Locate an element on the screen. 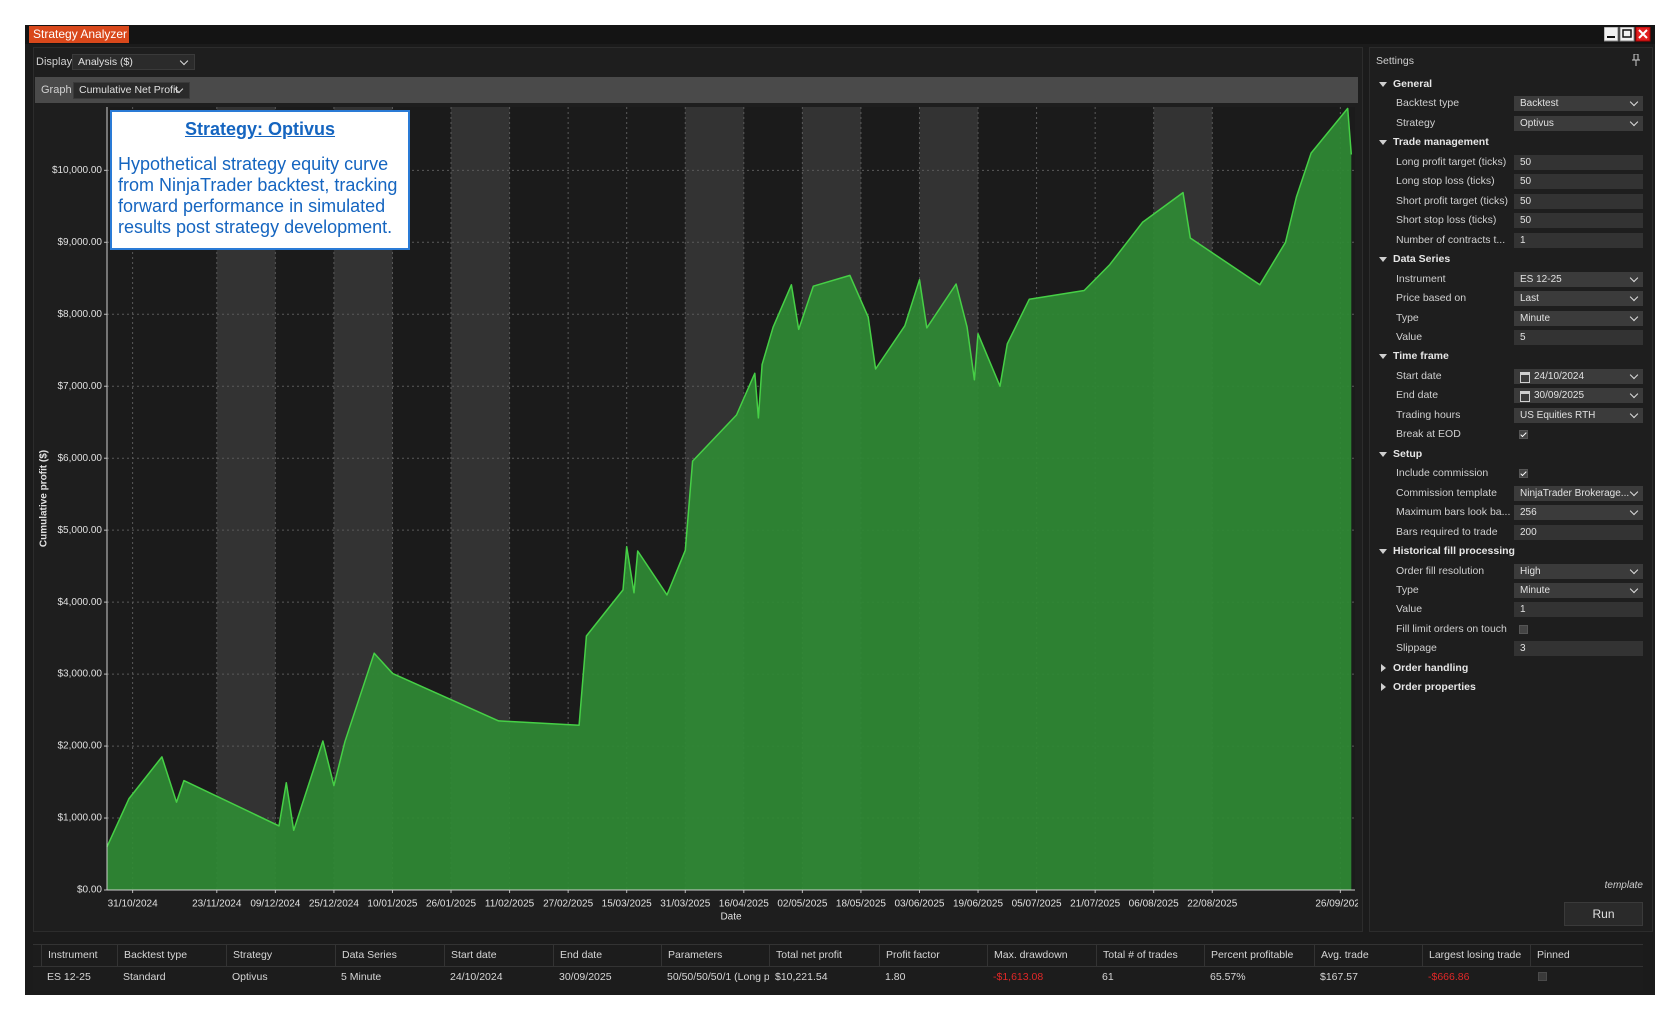  x-tick-label: 03/06/2025 is located at coordinates (919, 904).